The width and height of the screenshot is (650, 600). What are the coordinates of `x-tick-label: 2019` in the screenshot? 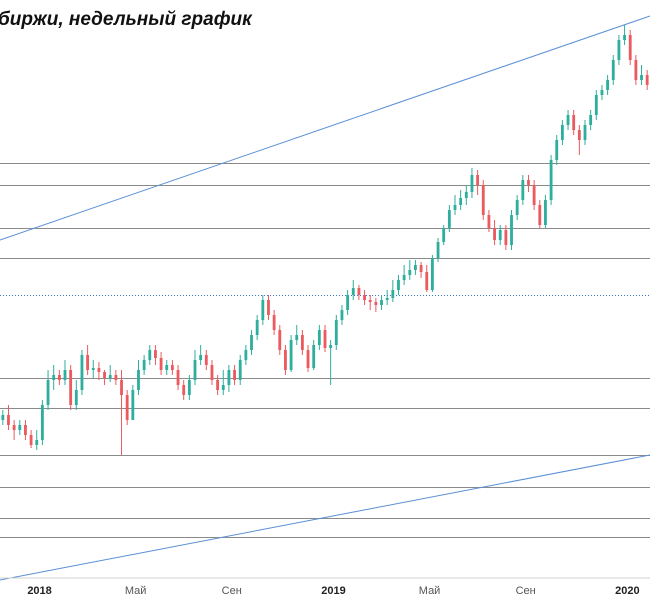 It's located at (333, 591).